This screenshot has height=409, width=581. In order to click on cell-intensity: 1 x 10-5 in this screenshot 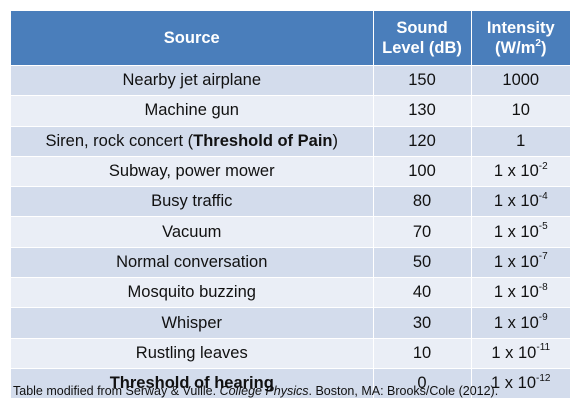, I will do `click(520, 232)`.